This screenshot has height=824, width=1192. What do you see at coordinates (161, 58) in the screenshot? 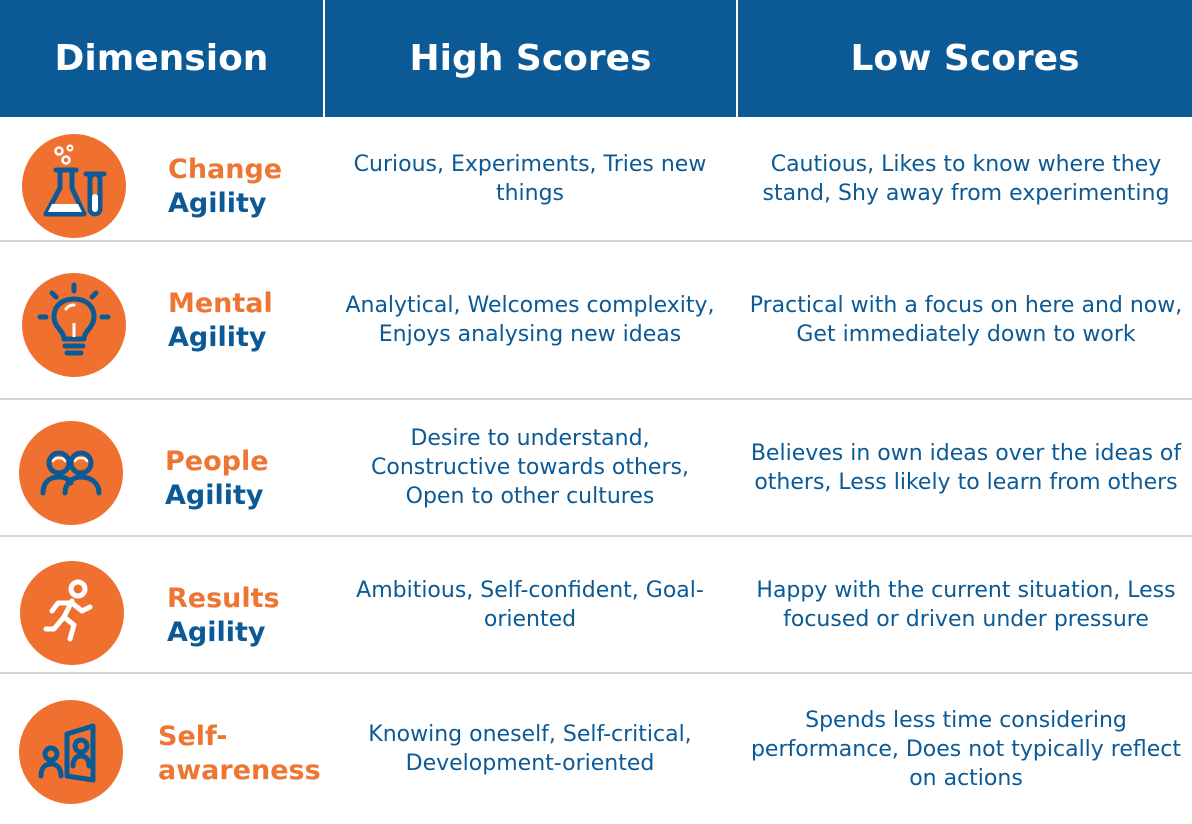
I see `header-dimension: Dimension` at bounding box center [161, 58].